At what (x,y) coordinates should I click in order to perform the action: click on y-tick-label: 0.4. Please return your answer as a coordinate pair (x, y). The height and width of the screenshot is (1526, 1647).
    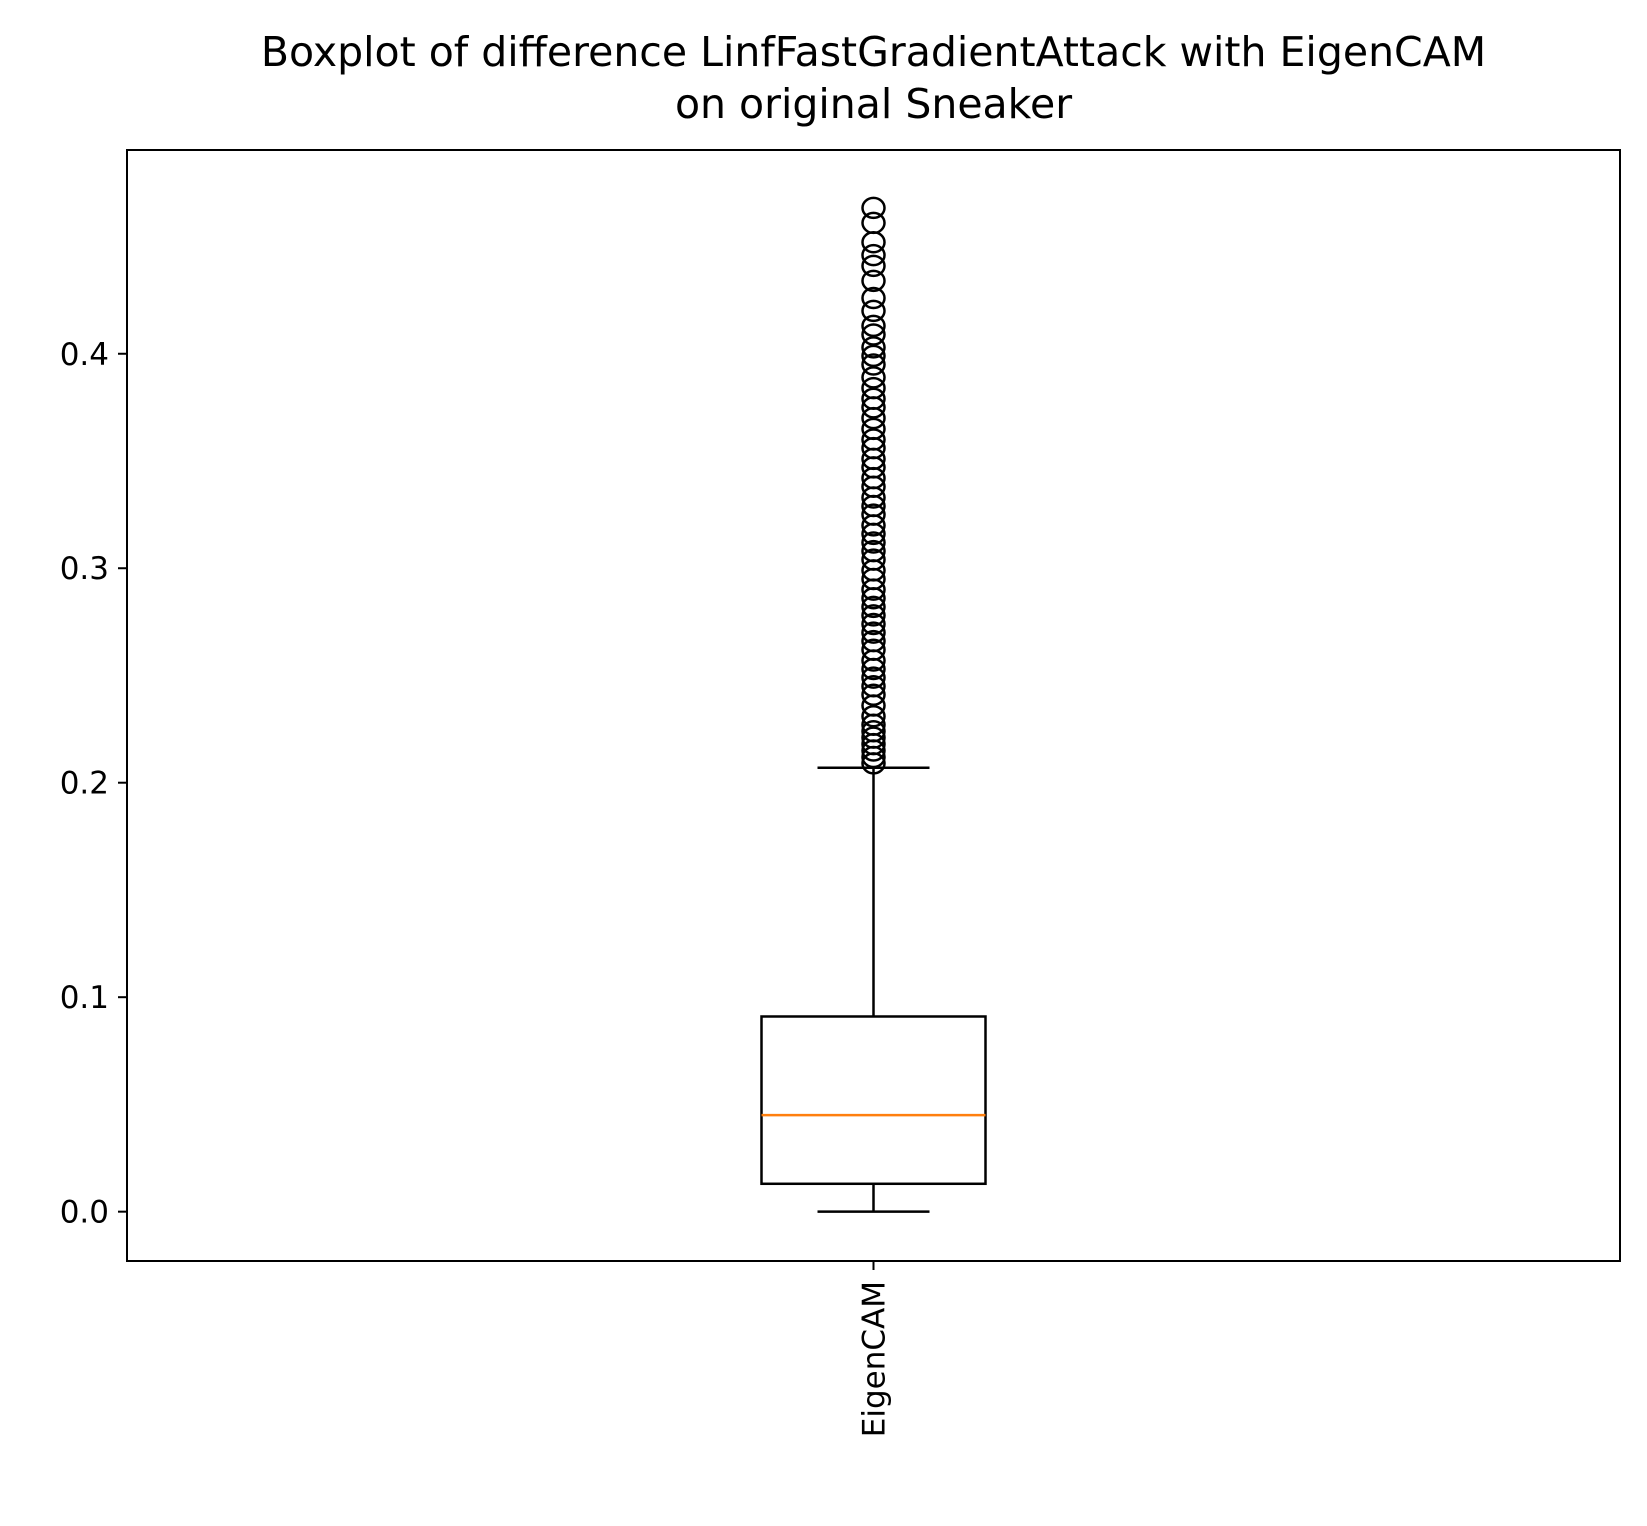
    Looking at the image, I should click on (84, 355).